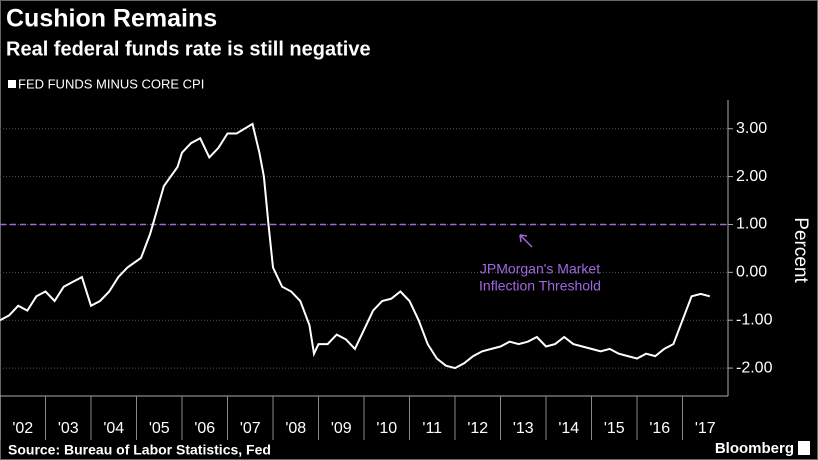  I want to click on x-tick-label: '07, so click(250, 428).